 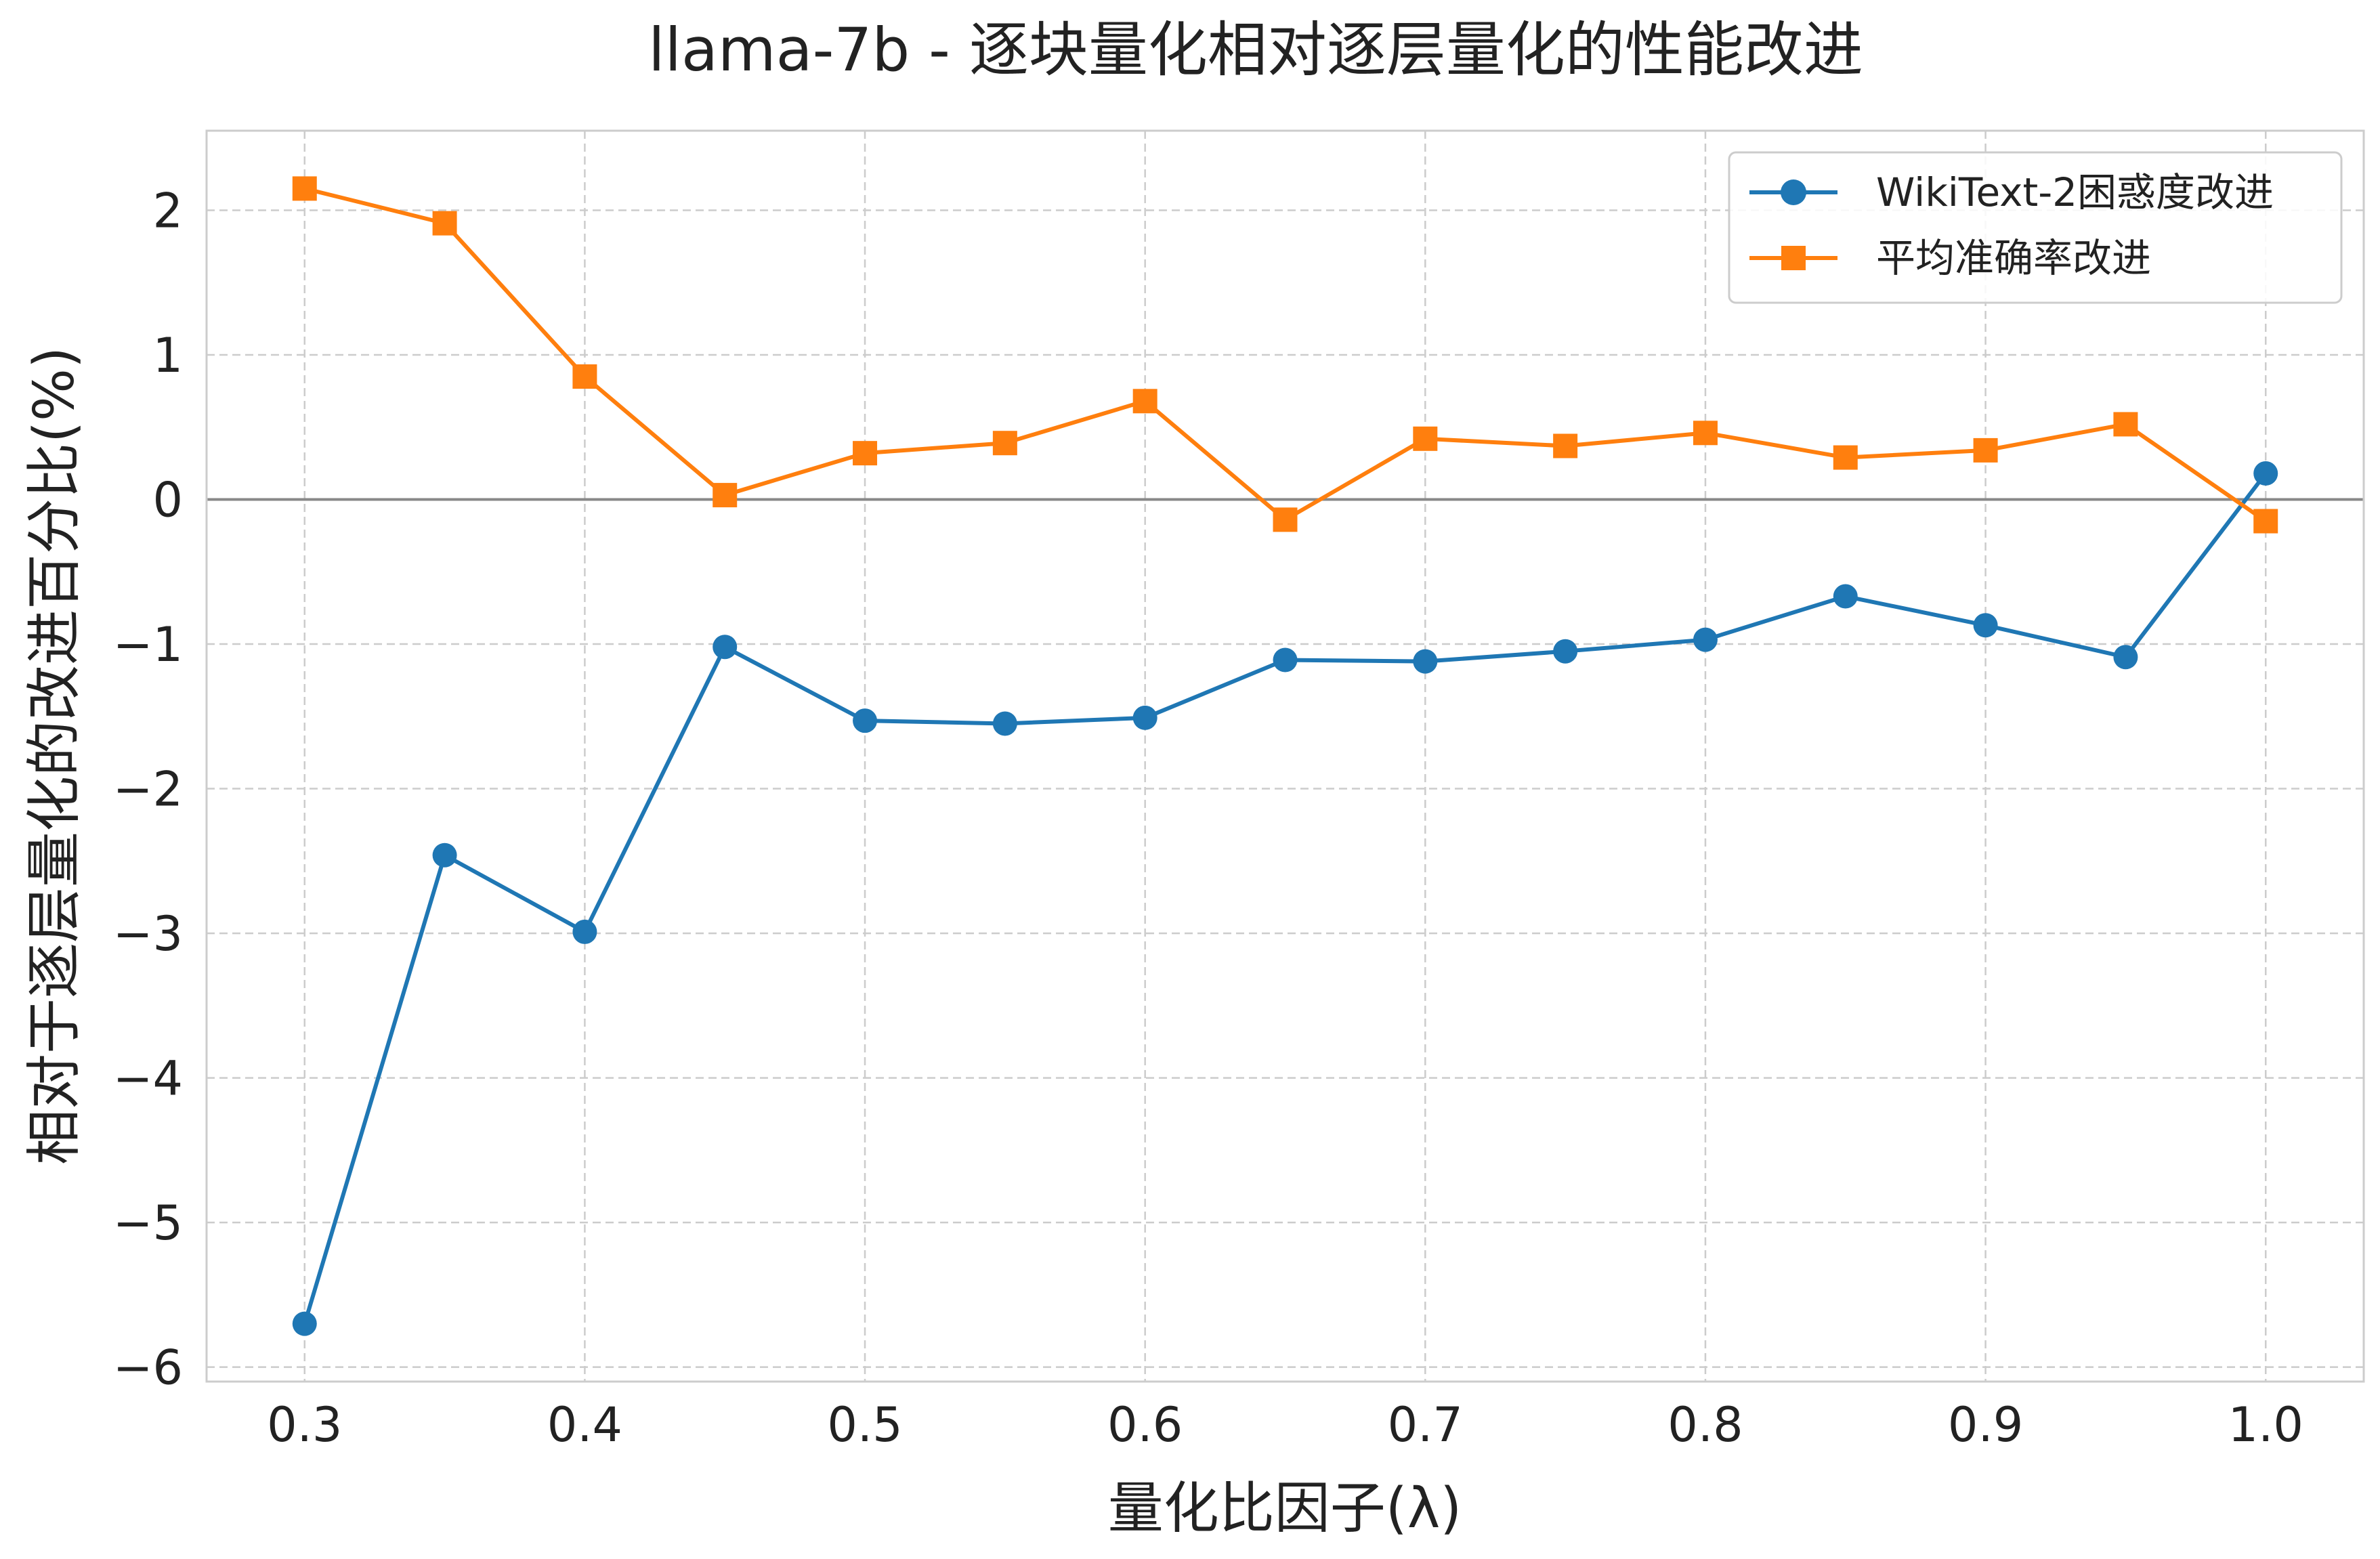 I want to click on x-tick-label: 0.9, so click(x=1985, y=1425).